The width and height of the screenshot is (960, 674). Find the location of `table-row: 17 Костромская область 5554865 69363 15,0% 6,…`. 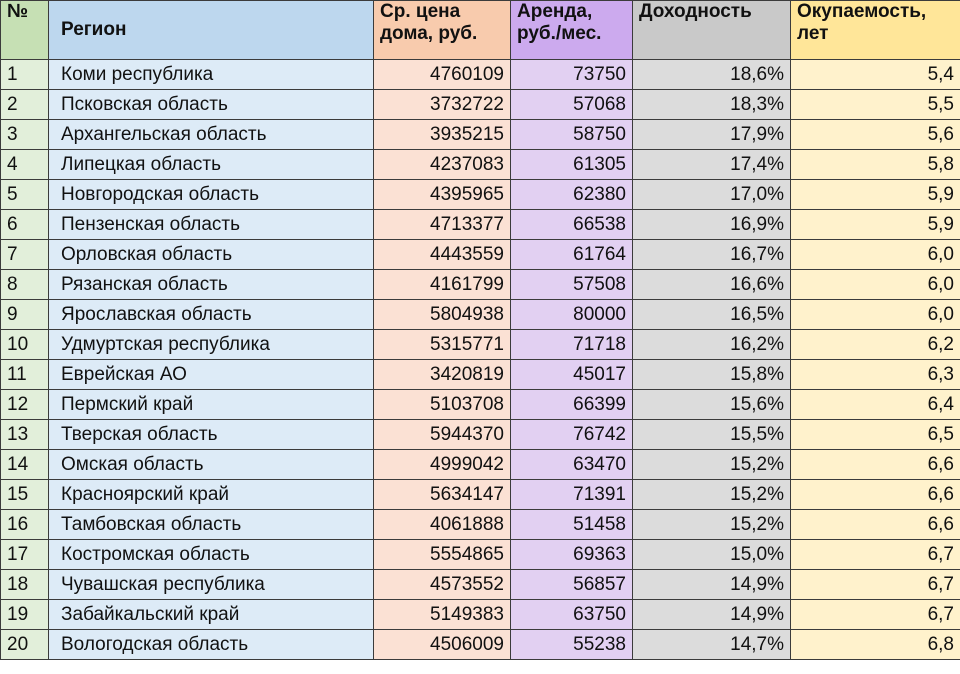

table-row: 17 Костромская область 5554865 69363 15,0% 6,… is located at coordinates (480, 554).